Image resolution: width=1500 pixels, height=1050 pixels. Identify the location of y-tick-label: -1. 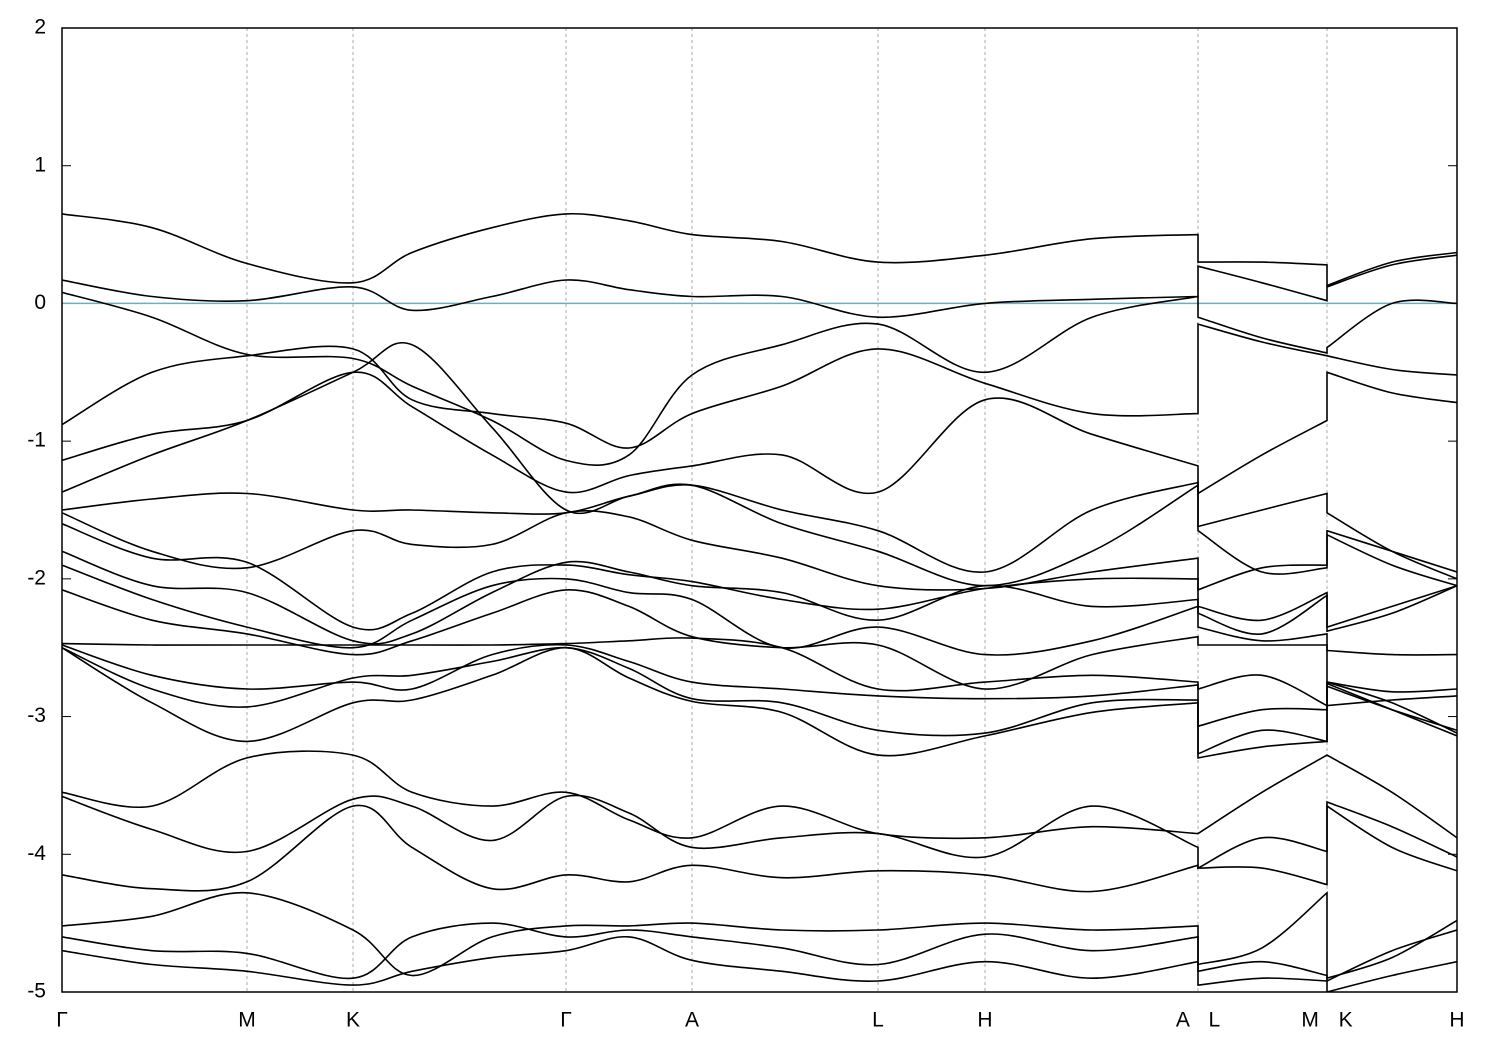
(36, 440).